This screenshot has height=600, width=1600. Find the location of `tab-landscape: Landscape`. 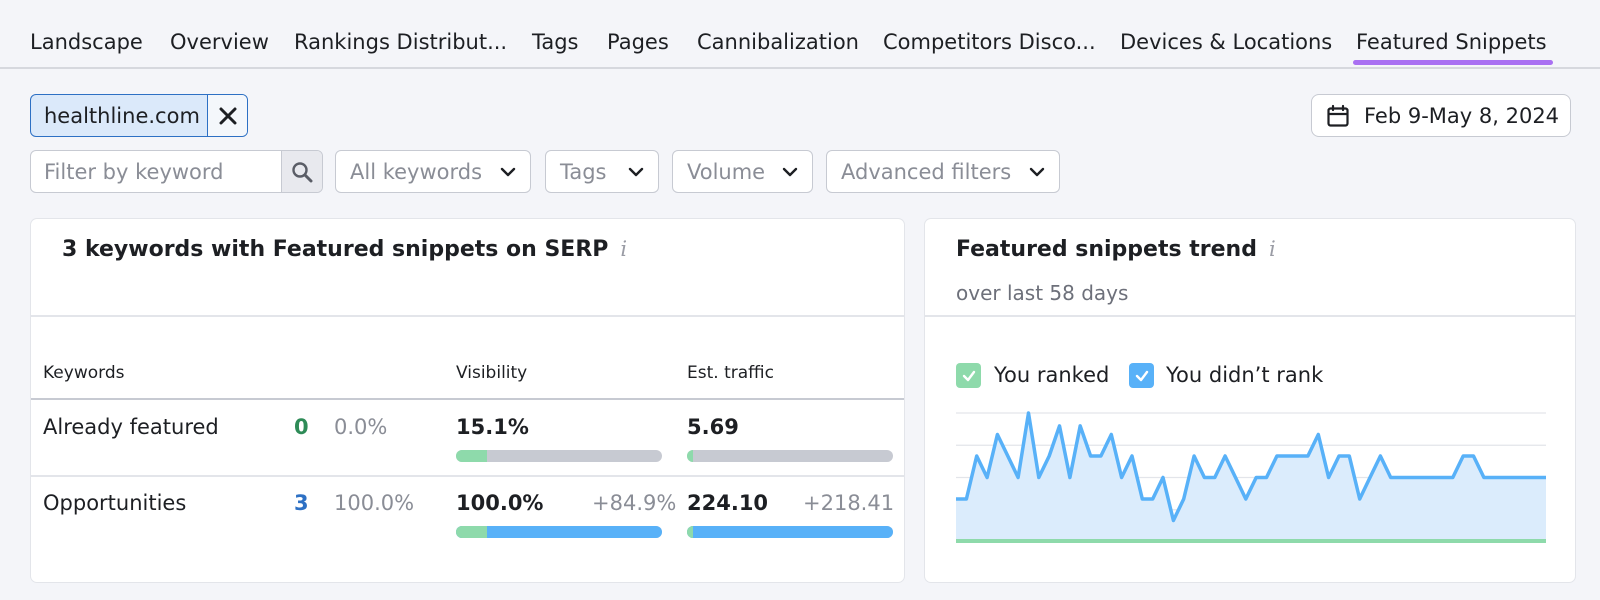

tab-landscape: Landscape is located at coordinates (86, 42).